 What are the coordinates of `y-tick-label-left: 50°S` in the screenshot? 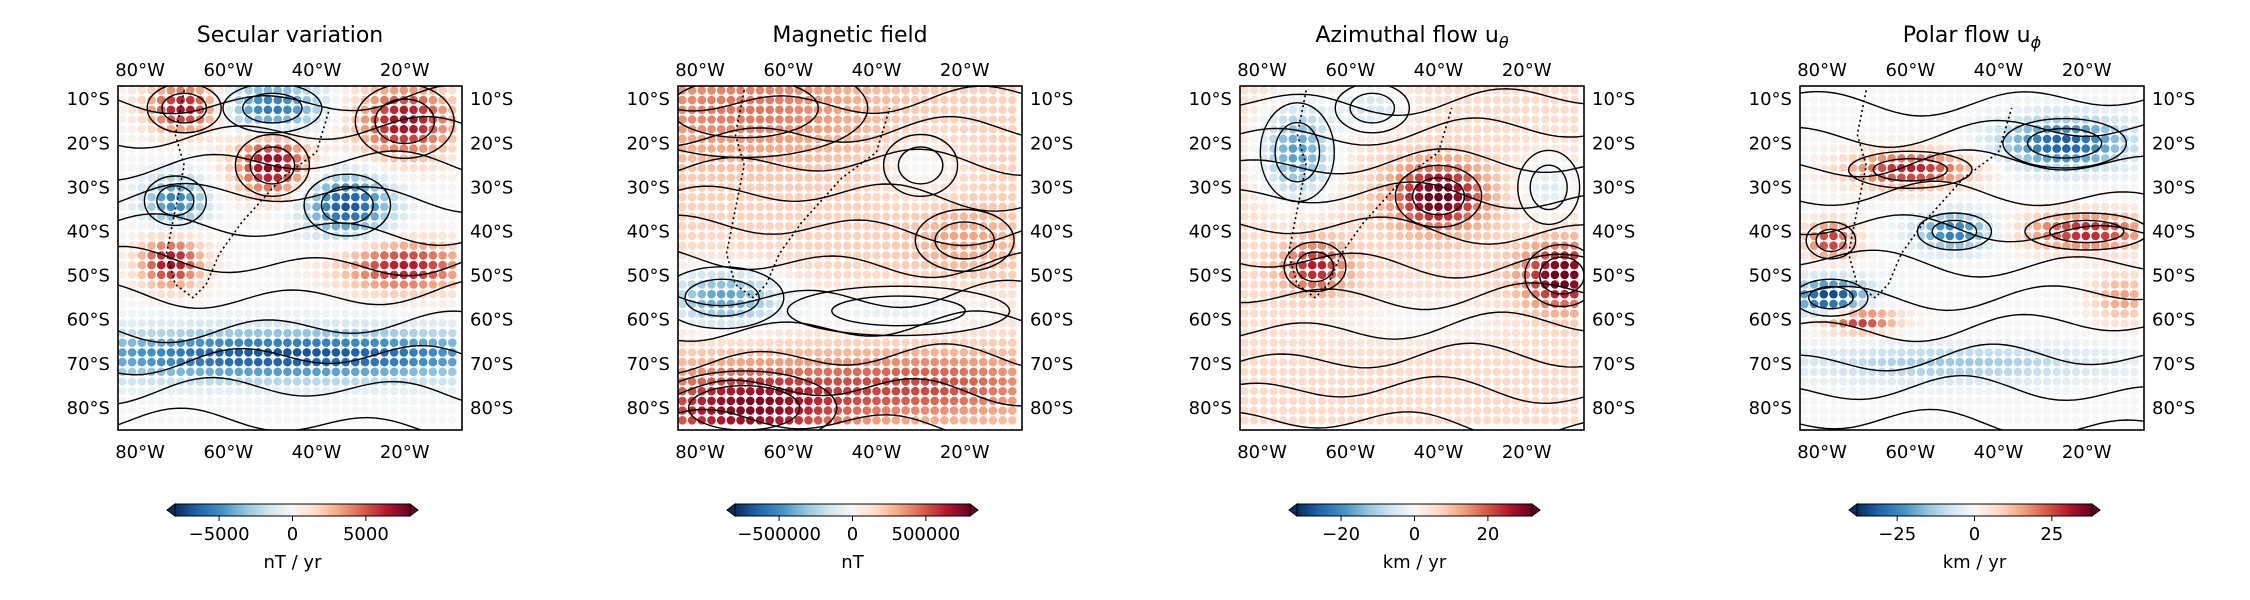 It's located at (1210, 276).